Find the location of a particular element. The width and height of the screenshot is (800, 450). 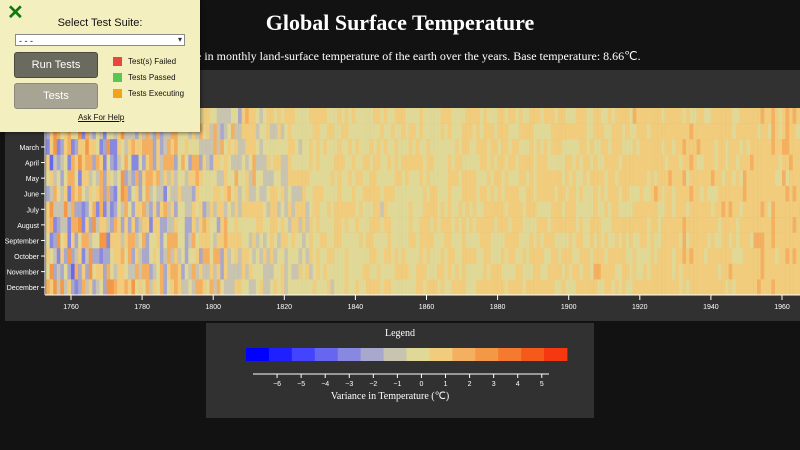

ask-for-help-link: Ask For Help is located at coordinates (101, 117).